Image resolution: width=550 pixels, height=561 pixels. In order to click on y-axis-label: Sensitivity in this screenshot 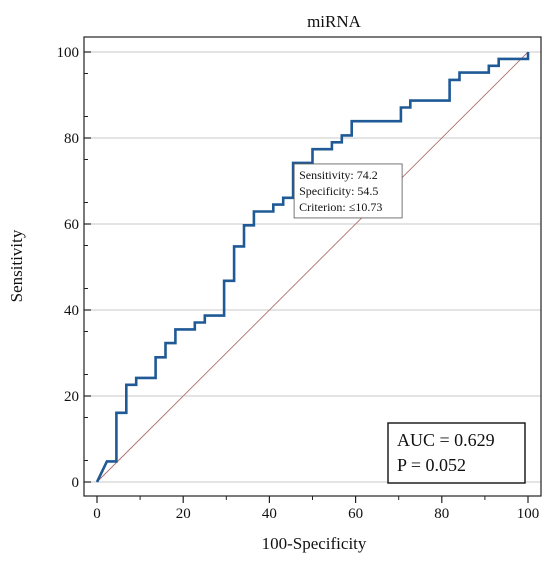, I will do `click(16, 265)`.